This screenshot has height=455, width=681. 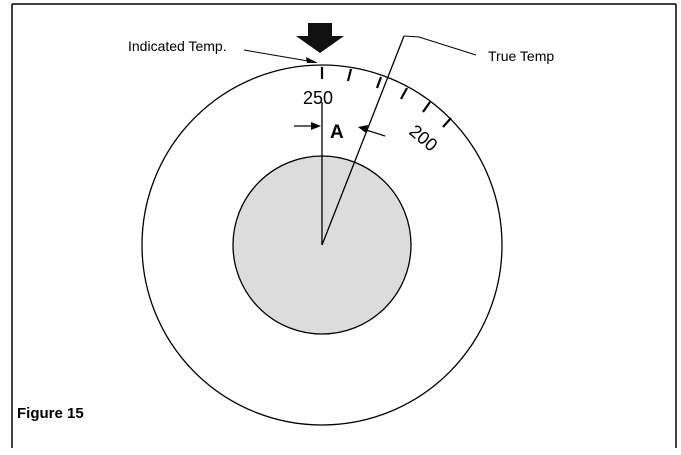 What do you see at coordinates (423, 138) in the screenshot?
I see `tick-label-200: 200` at bounding box center [423, 138].